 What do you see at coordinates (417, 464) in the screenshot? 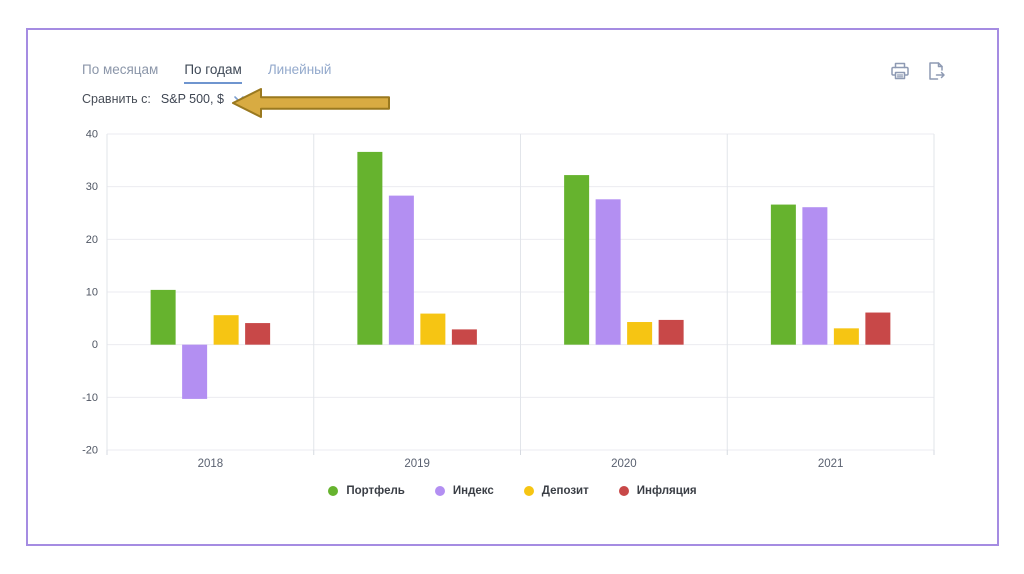
I see `svg-text: 2019` at bounding box center [417, 464].